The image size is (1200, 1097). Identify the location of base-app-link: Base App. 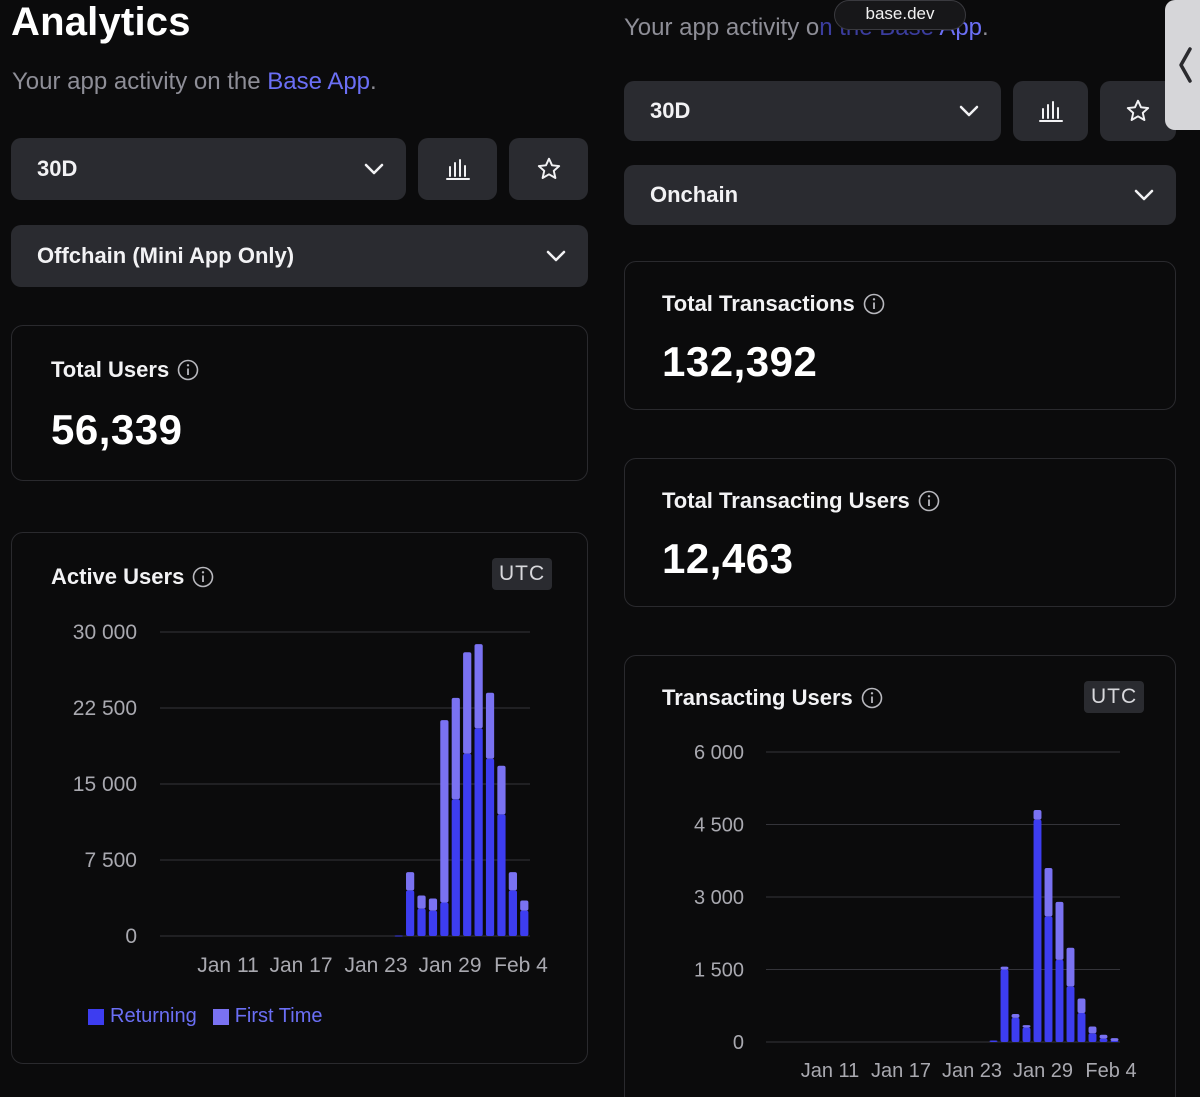
(319, 81).